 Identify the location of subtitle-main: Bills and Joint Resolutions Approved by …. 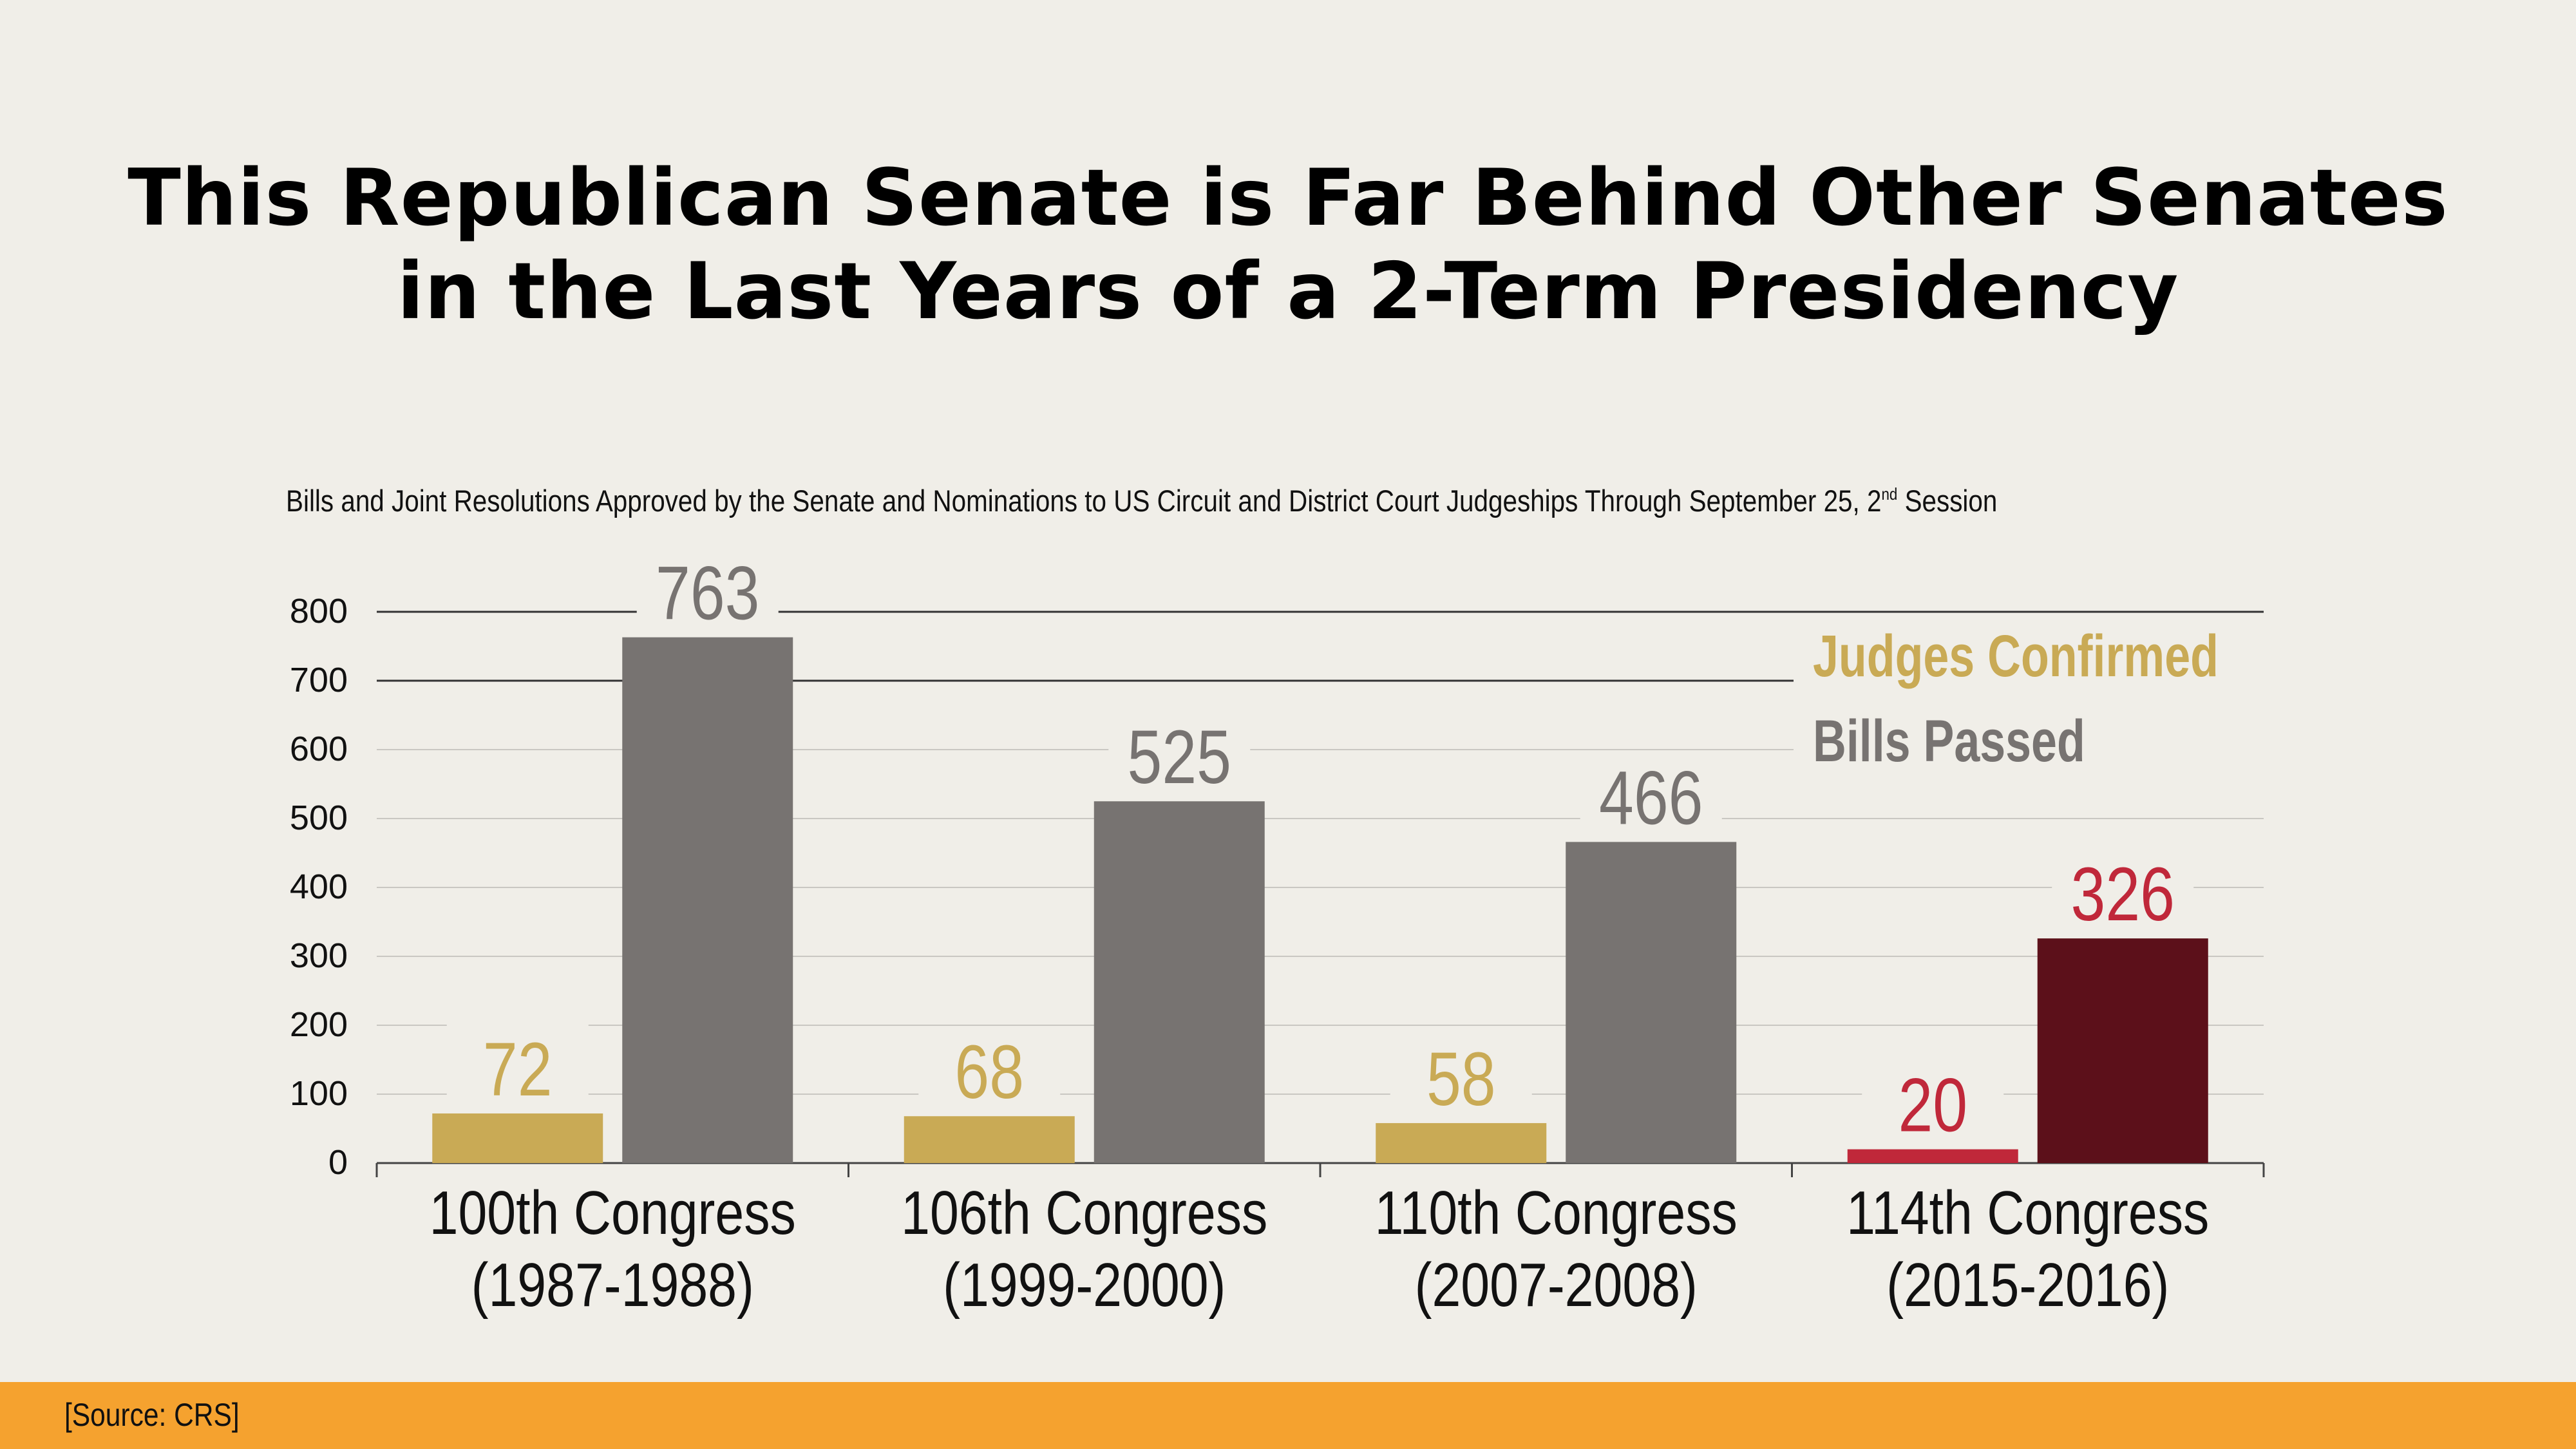
(1084, 501).